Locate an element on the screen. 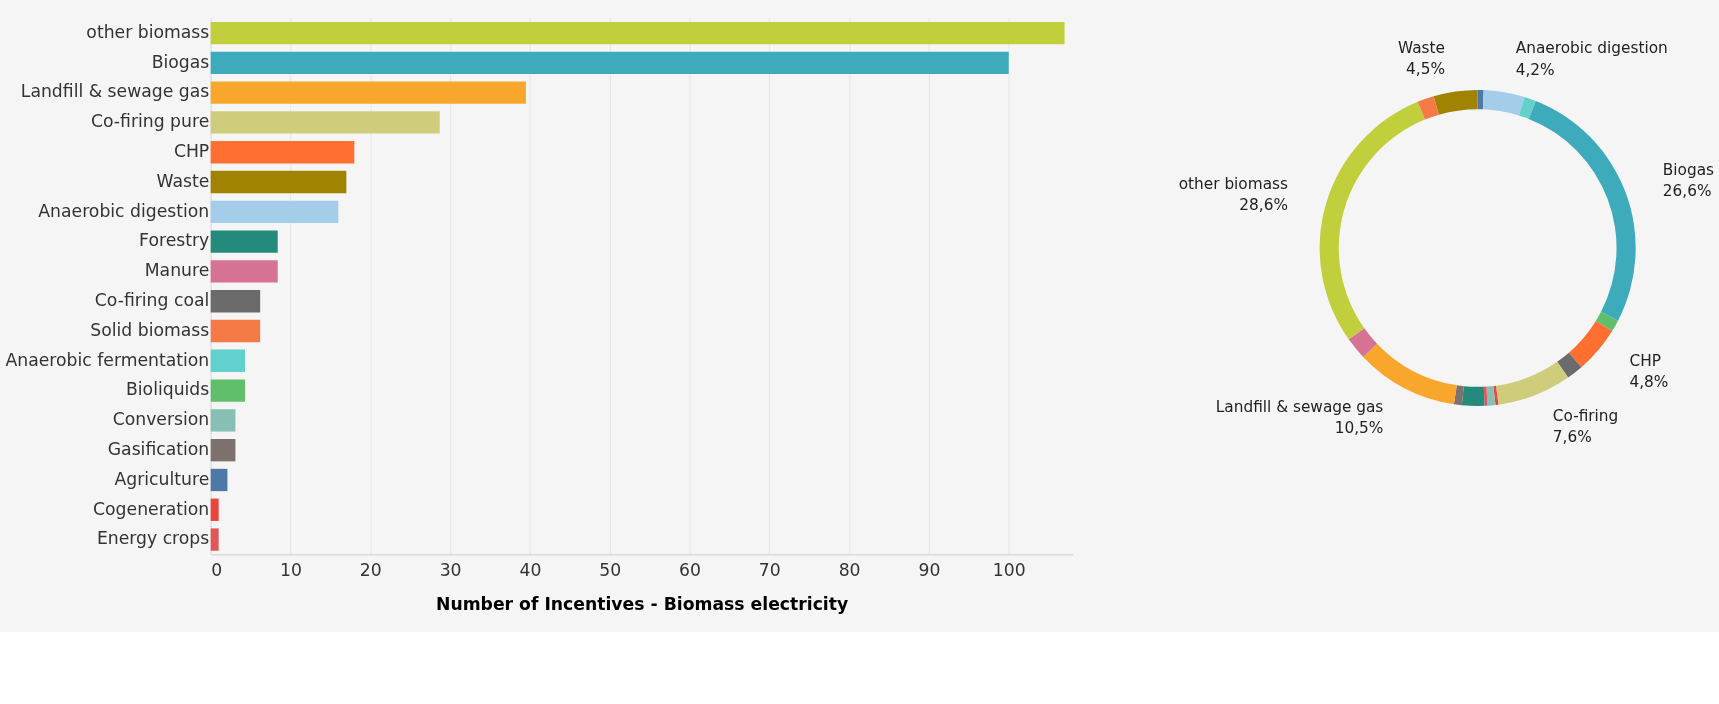 This screenshot has width=1719, height=704. y-tick-label: Gasification is located at coordinates (158, 448).